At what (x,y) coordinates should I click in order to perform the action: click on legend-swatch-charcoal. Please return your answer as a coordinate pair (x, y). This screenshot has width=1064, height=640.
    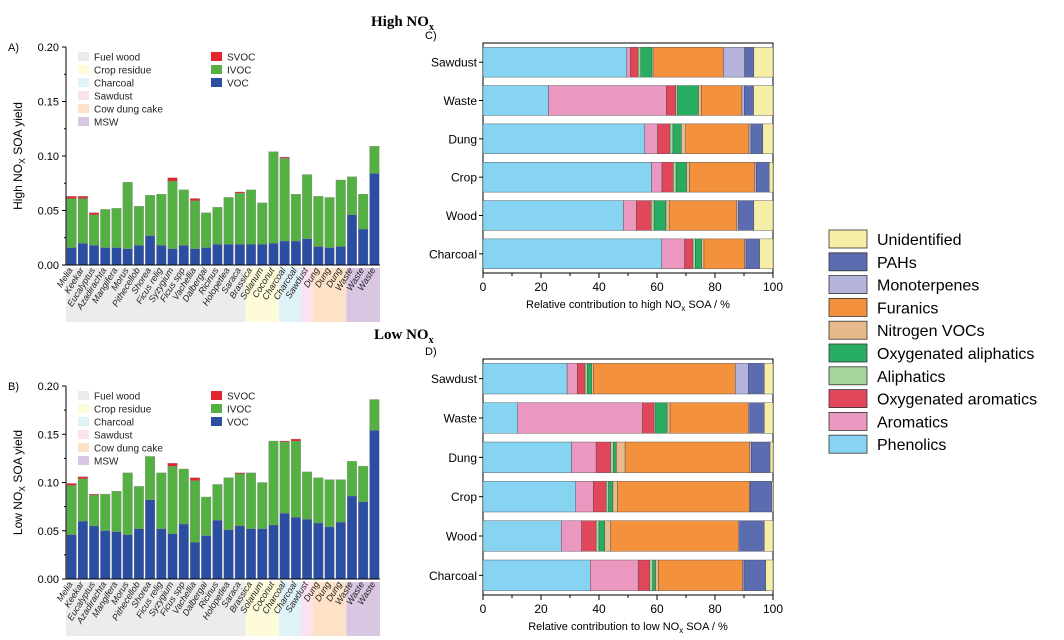
    Looking at the image, I should click on (83, 421).